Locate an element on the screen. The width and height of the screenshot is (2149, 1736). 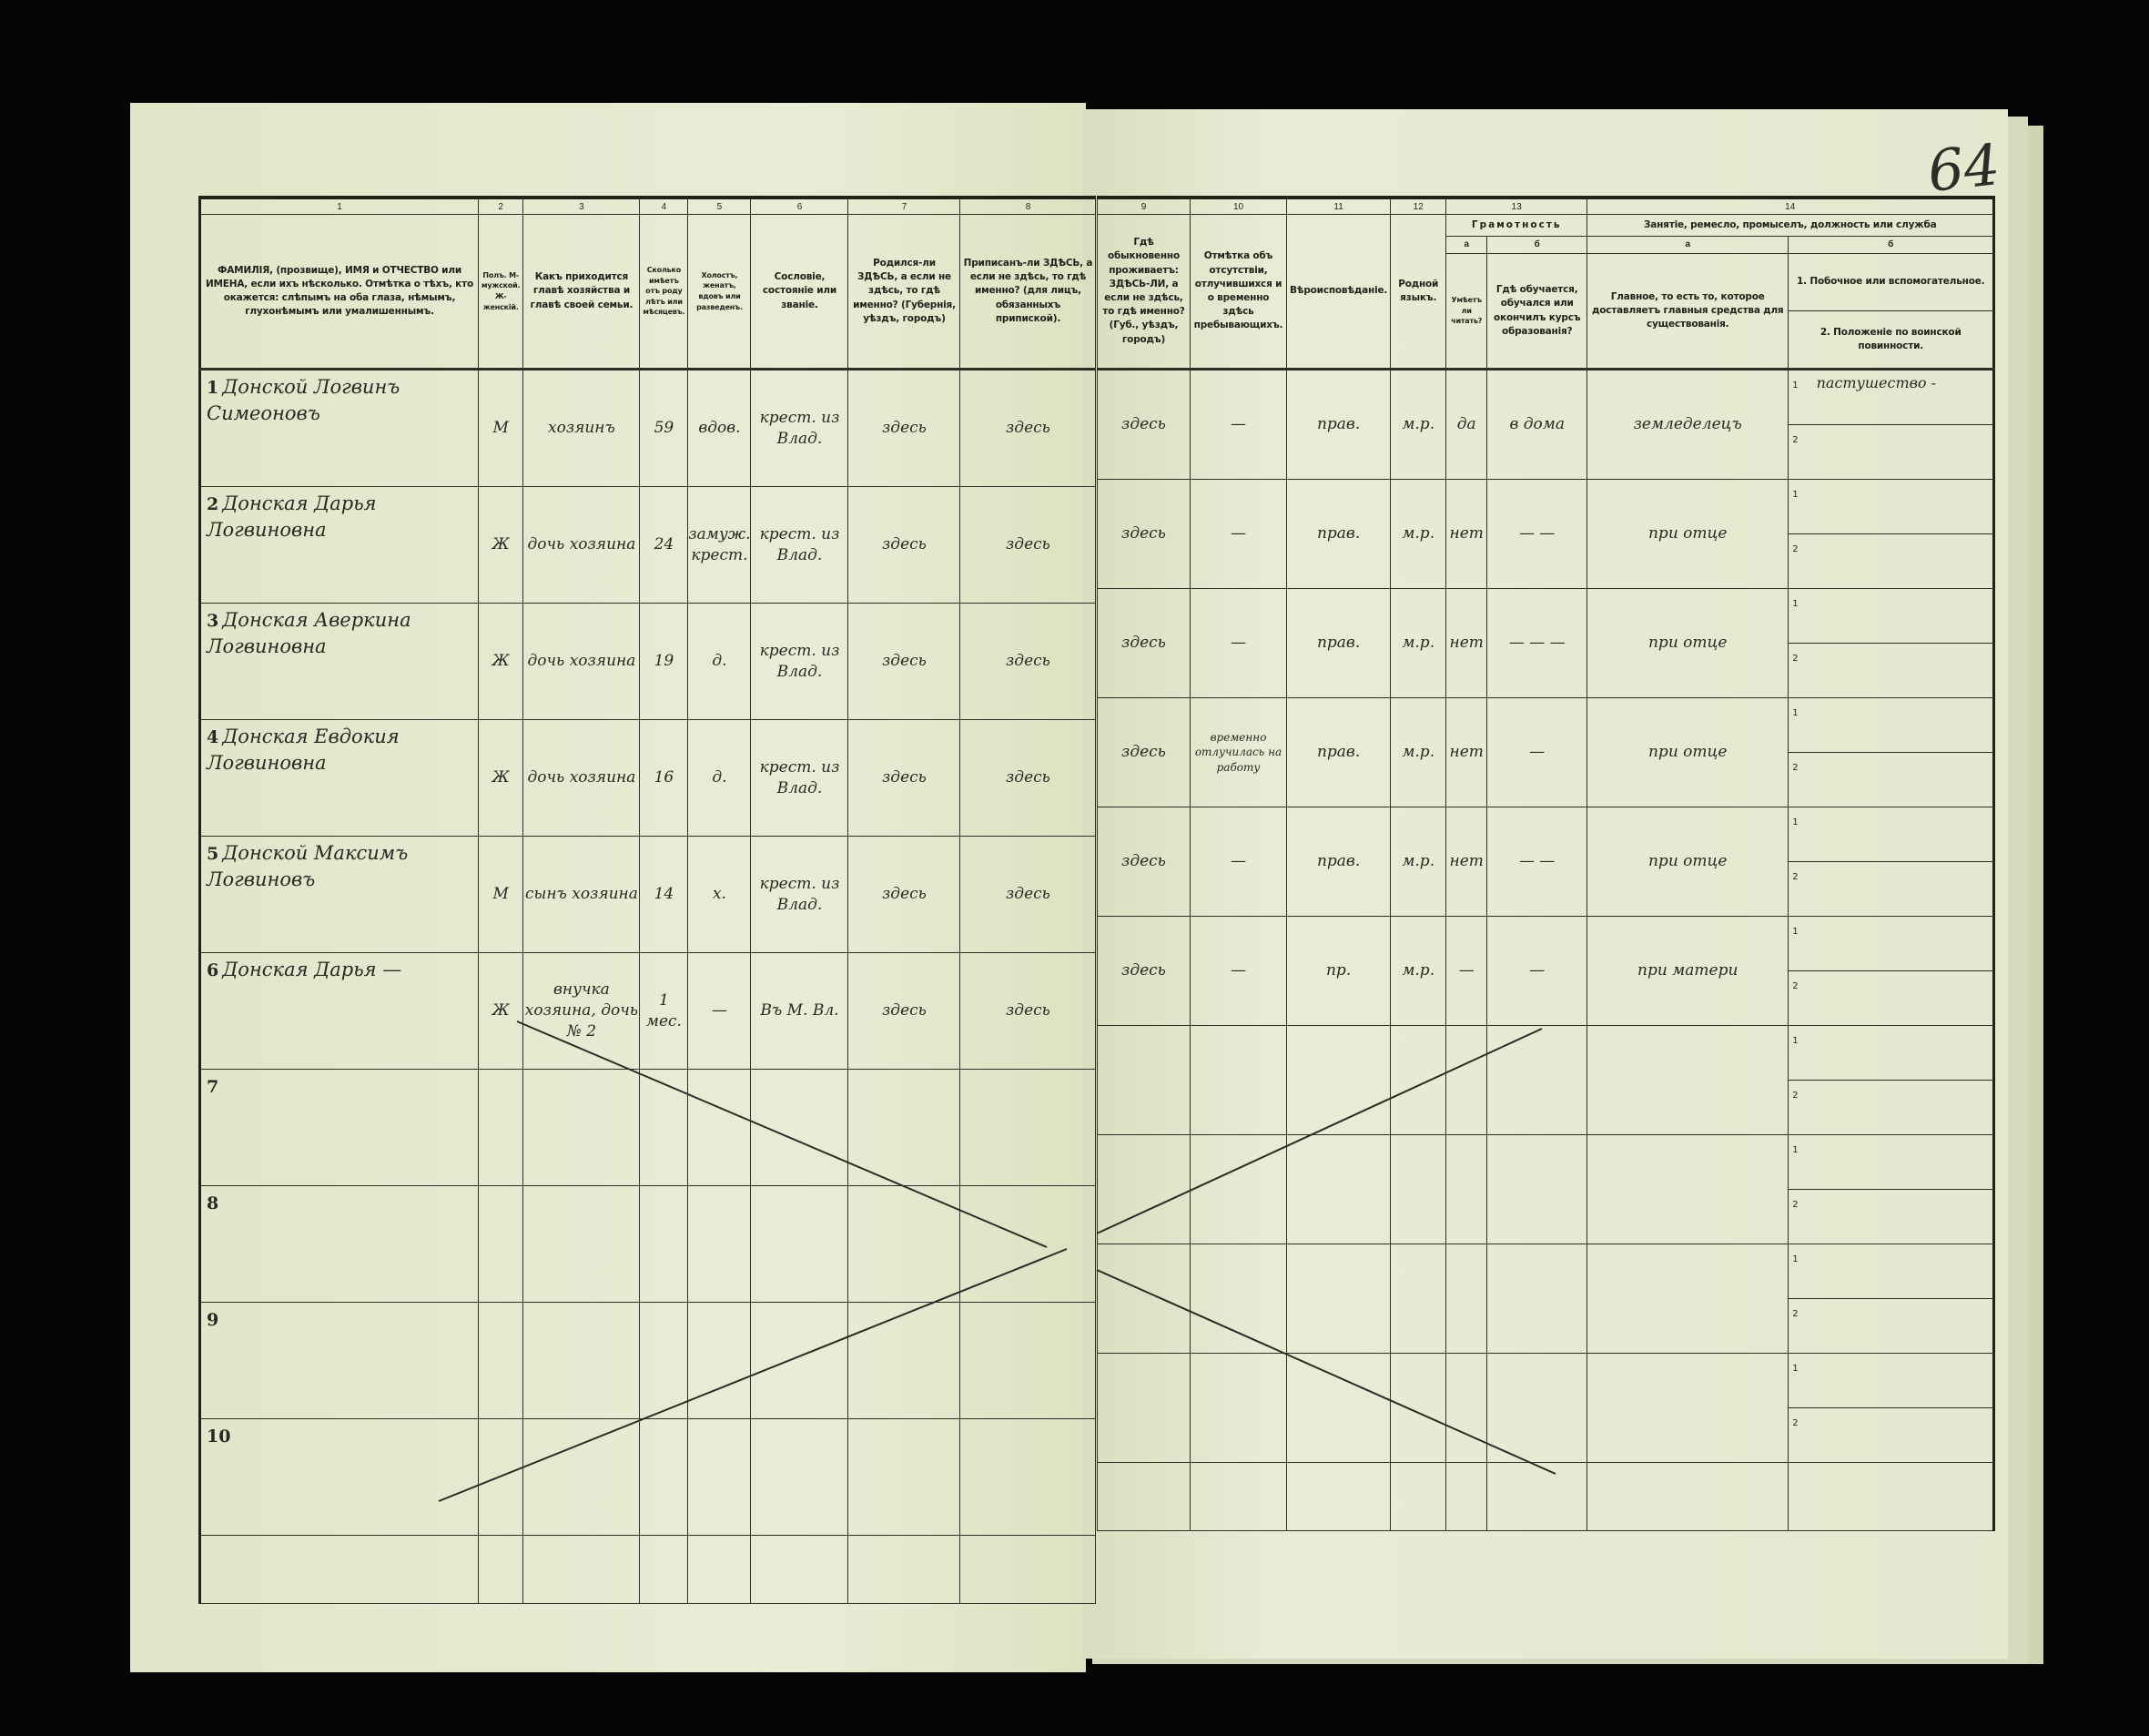
education-cell: в дома is located at coordinates (1537, 425).